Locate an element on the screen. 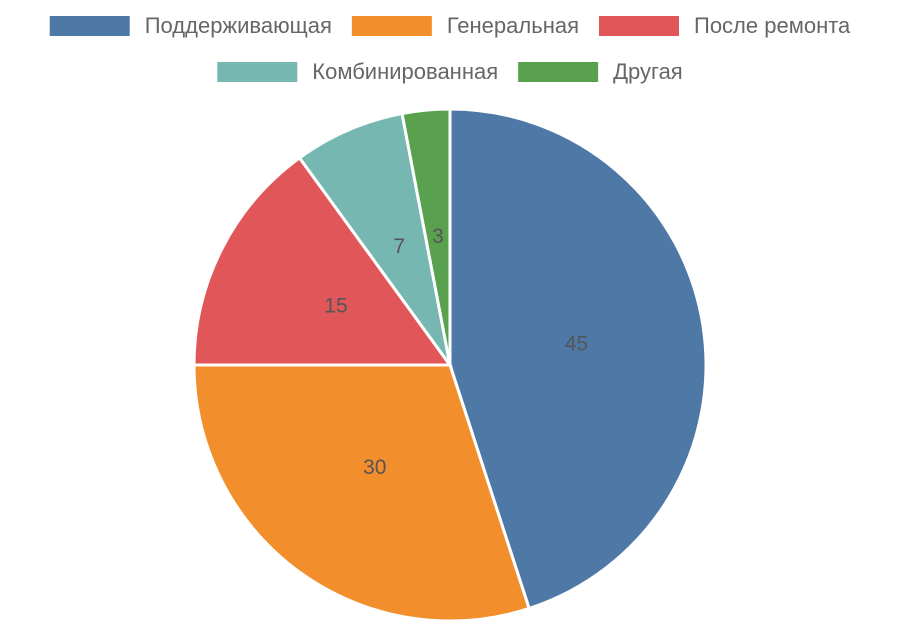 The image size is (900, 637). legend-item: После ремонта is located at coordinates (725, 25).